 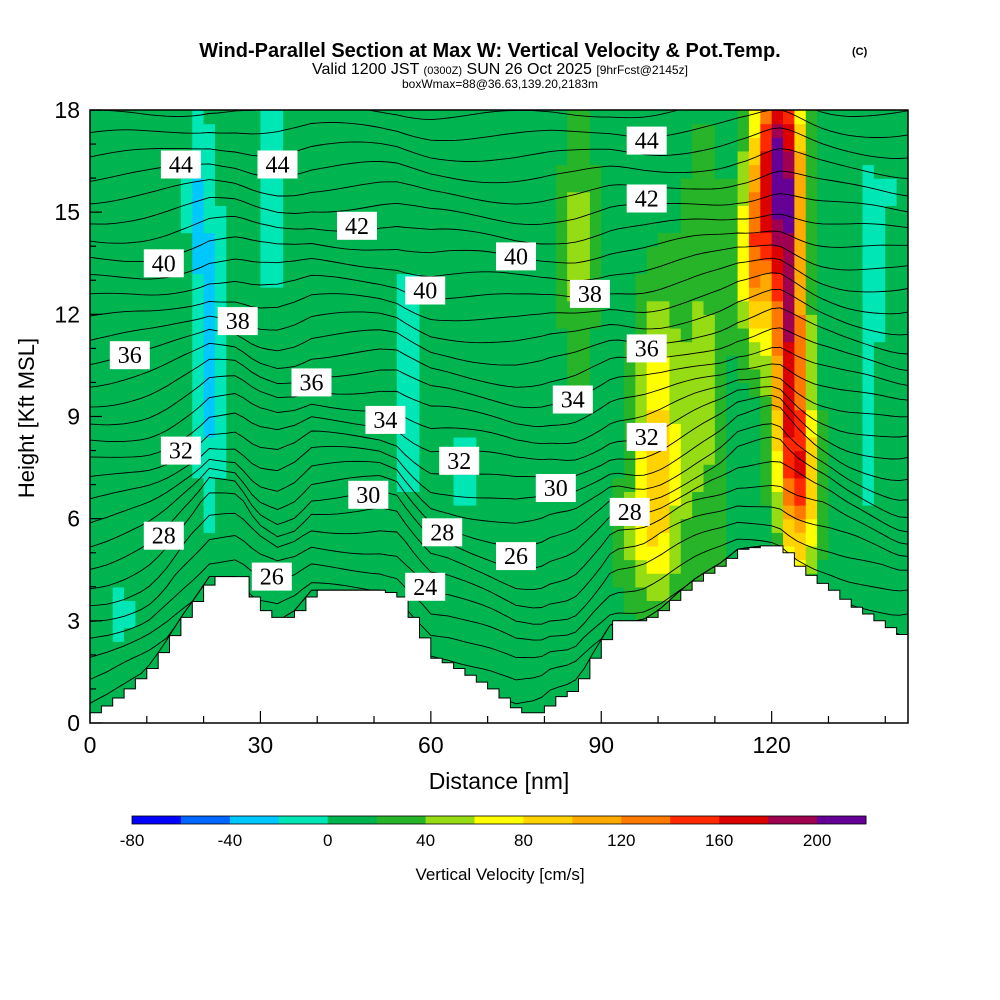 I want to click on terrain-profile, so click(x=499, y=634).